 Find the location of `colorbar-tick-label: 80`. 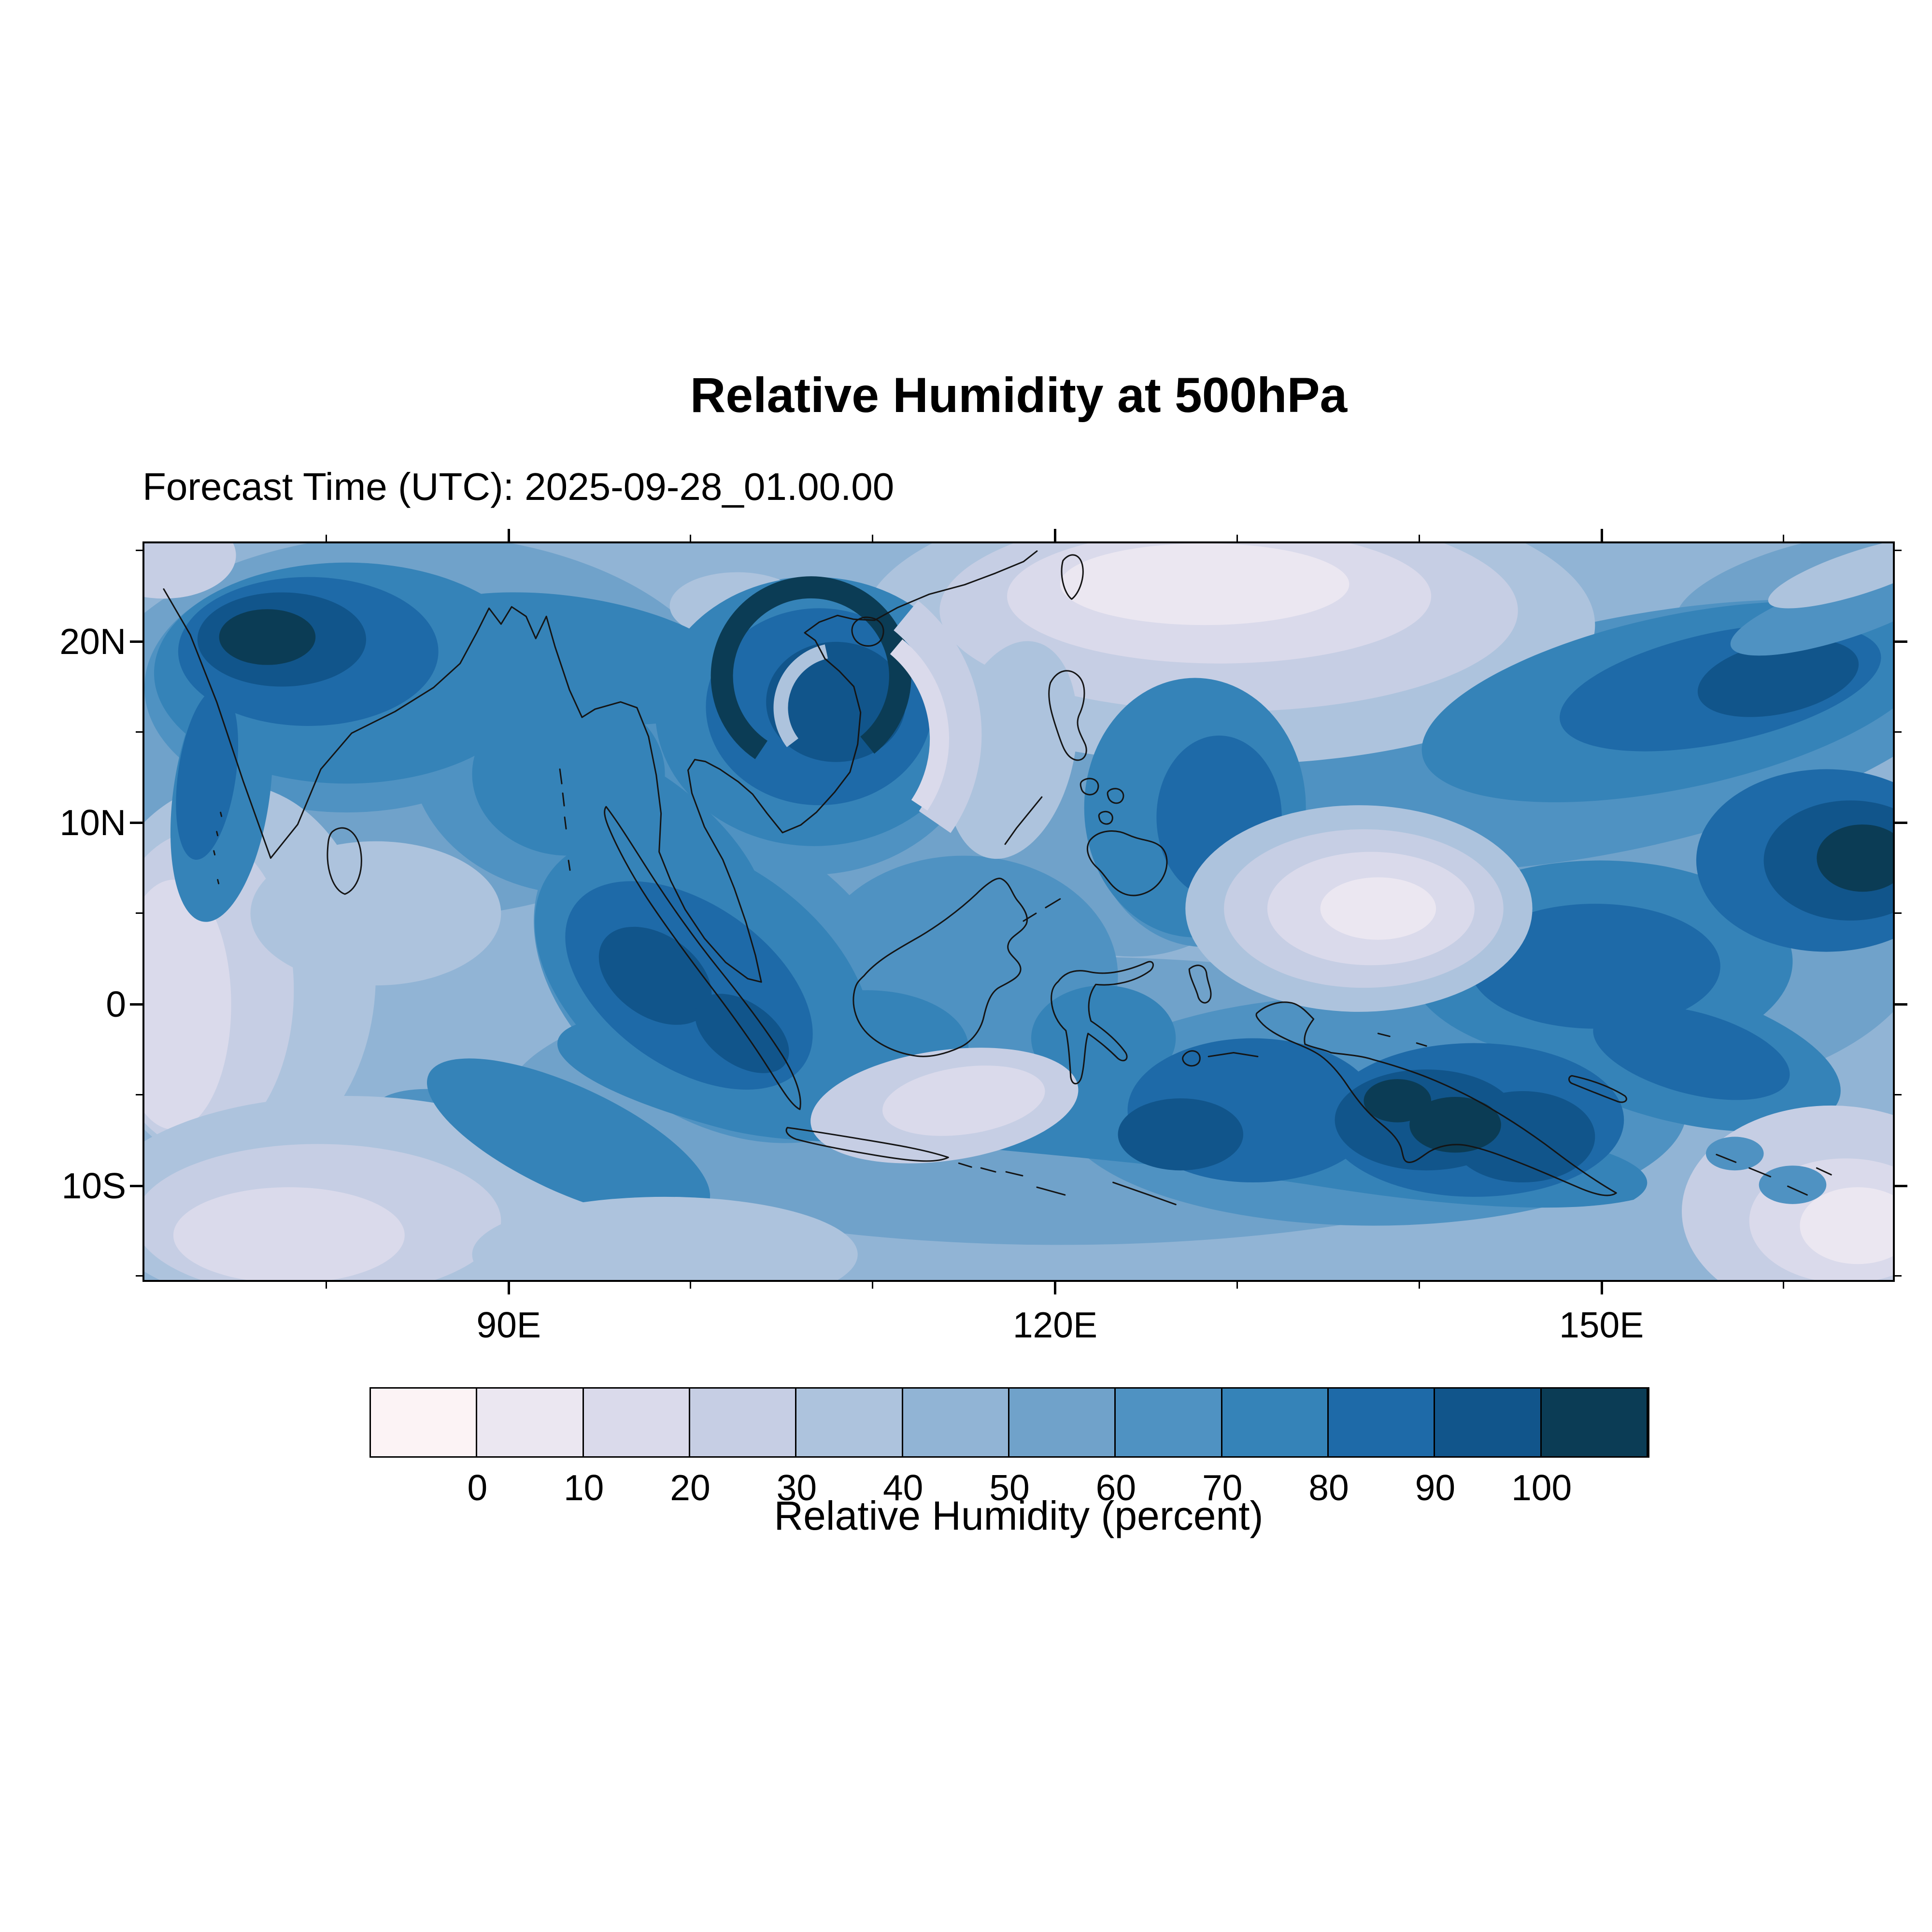

colorbar-tick-label: 80 is located at coordinates (1328, 1487).